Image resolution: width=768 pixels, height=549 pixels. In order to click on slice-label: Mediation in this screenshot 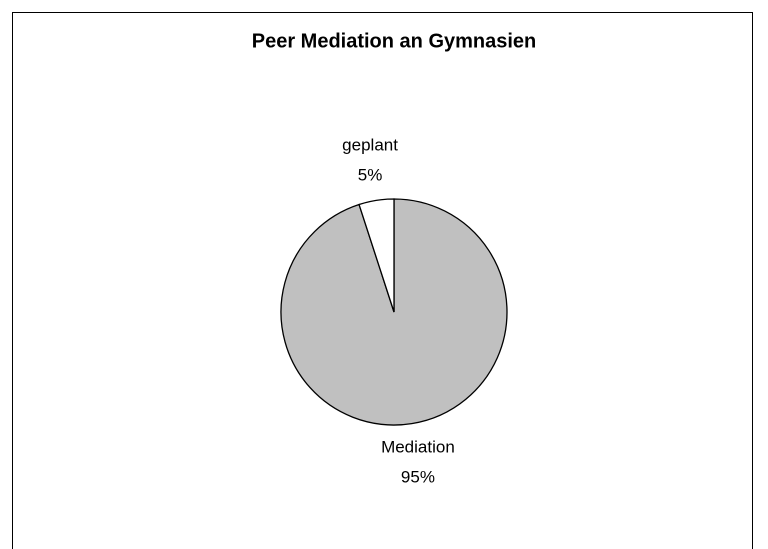, I will do `click(418, 447)`.